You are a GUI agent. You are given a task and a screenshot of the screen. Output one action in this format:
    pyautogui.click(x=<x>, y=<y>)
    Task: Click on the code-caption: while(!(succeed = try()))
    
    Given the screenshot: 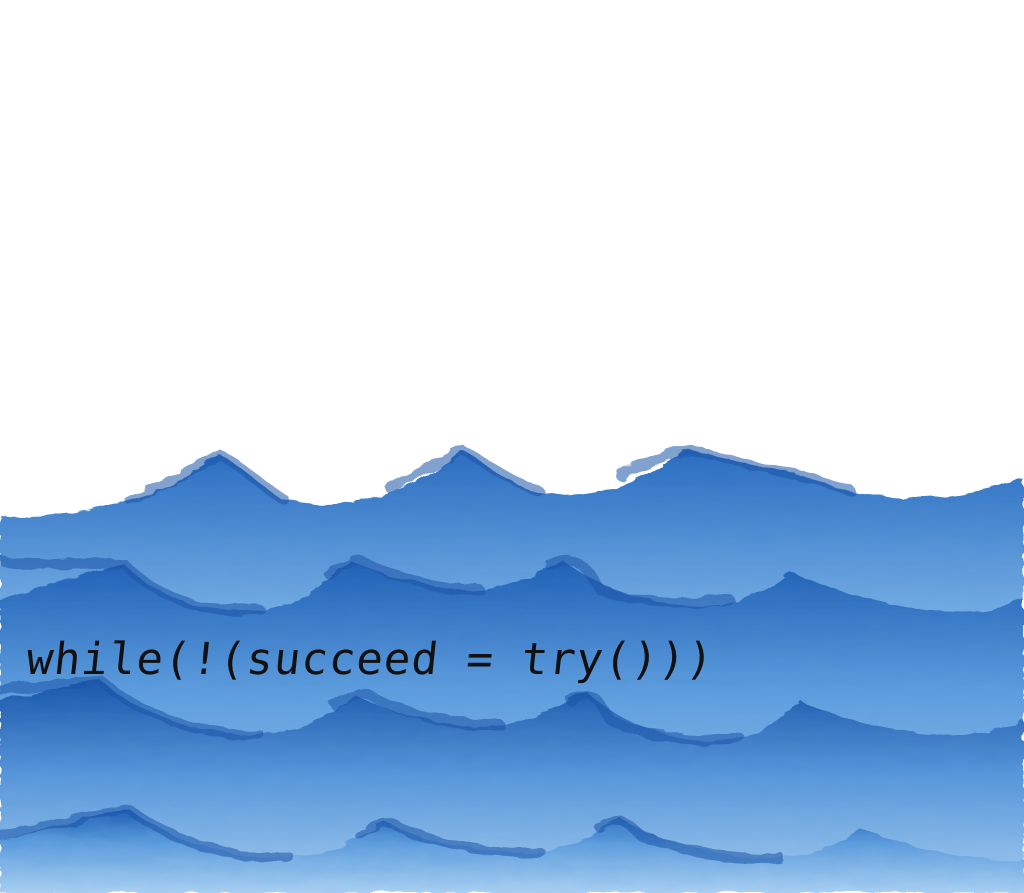 What is the action you would take?
    pyautogui.click(x=370, y=659)
    